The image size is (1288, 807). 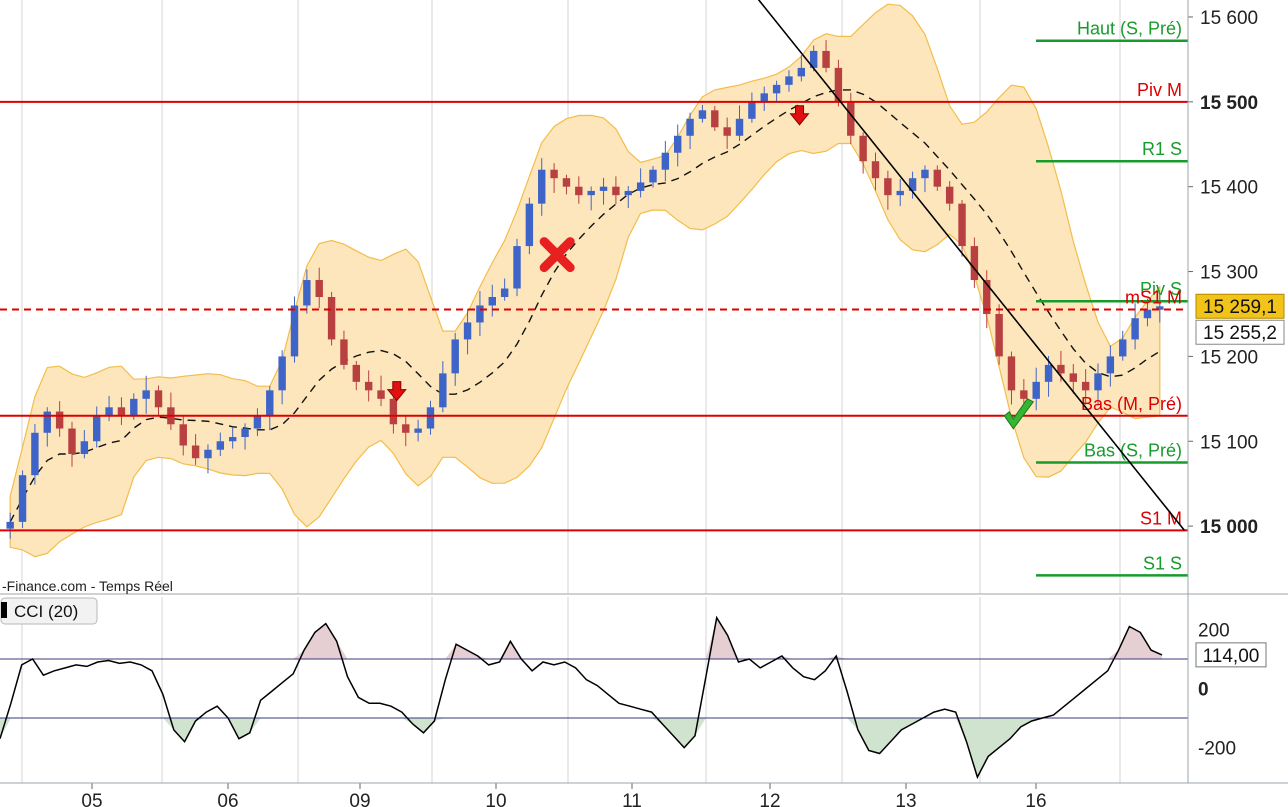 What do you see at coordinates (905, 799) in the screenshot?
I see `x-tick-label: 13` at bounding box center [905, 799].